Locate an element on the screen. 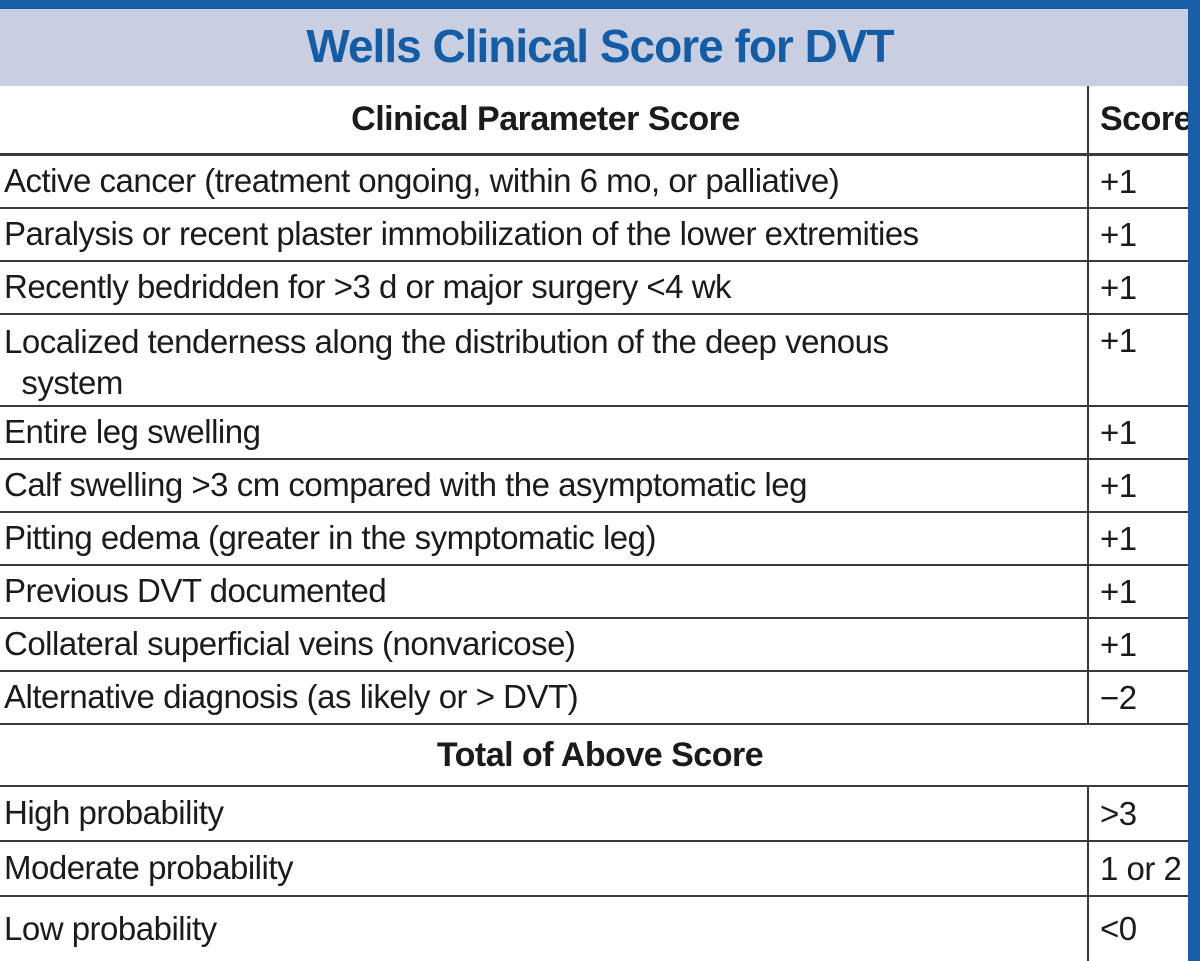  probability-label-cell: Low probability is located at coordinates (110, 928).